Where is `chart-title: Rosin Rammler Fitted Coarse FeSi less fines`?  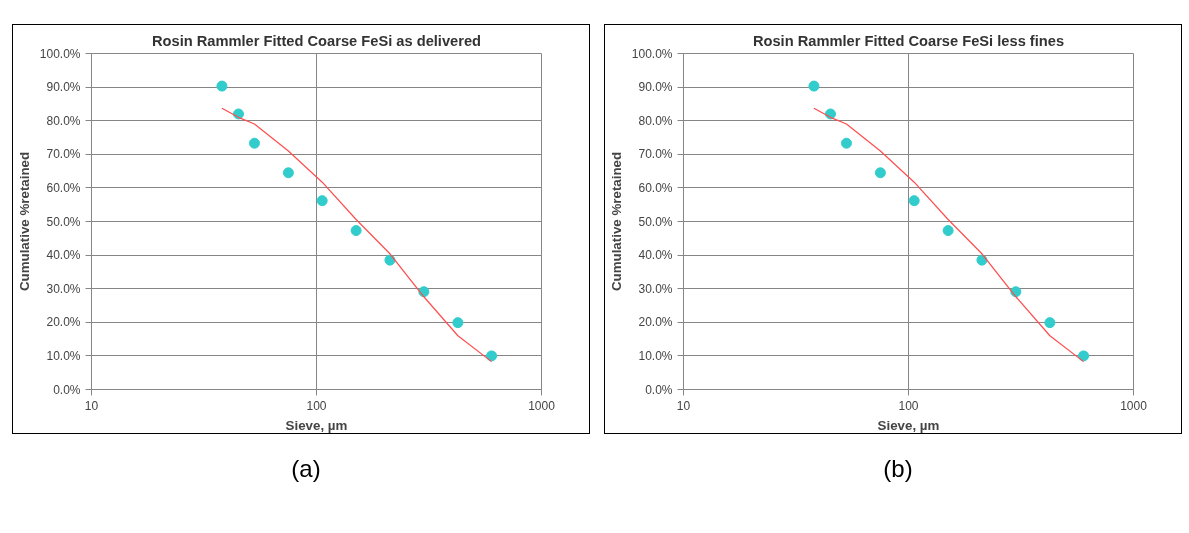
chart-title: Rosin Rammler Fitted Coarse FeSi less fines is located at coordinates (908, 40).